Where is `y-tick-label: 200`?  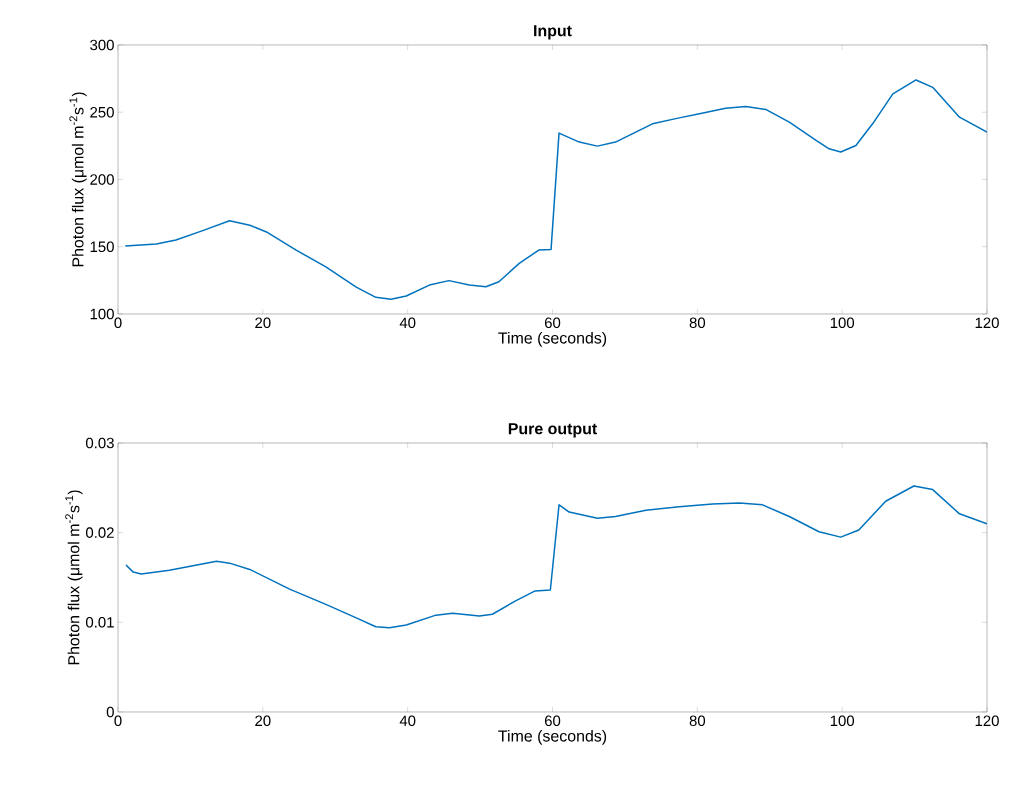
y-tick-label: 200 is located at coordinates (102, 179).